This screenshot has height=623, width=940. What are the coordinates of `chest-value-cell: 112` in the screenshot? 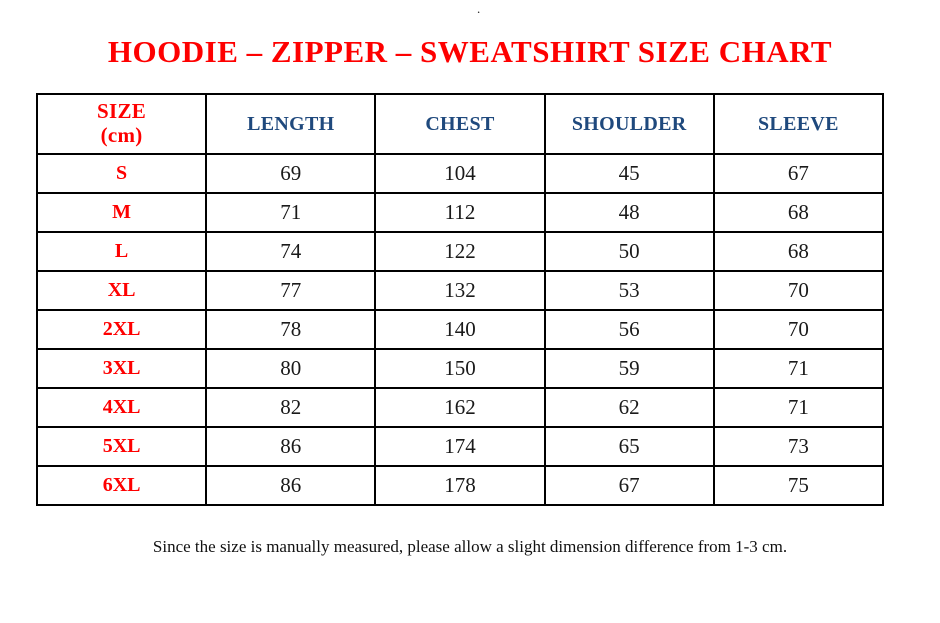 It's located at (460, 212).